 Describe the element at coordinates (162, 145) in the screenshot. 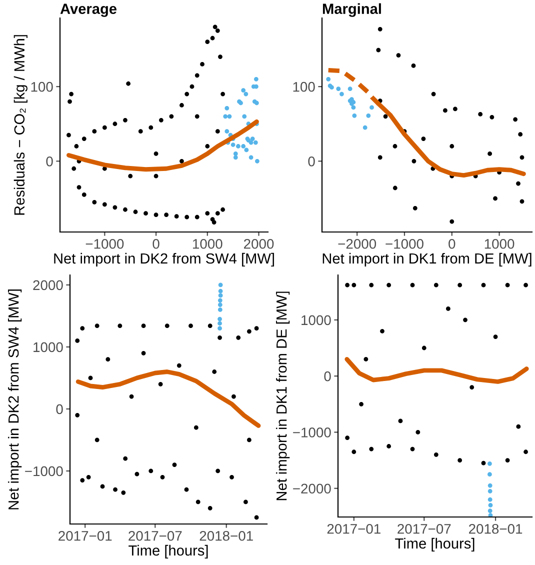

I see `line-series` at that location.